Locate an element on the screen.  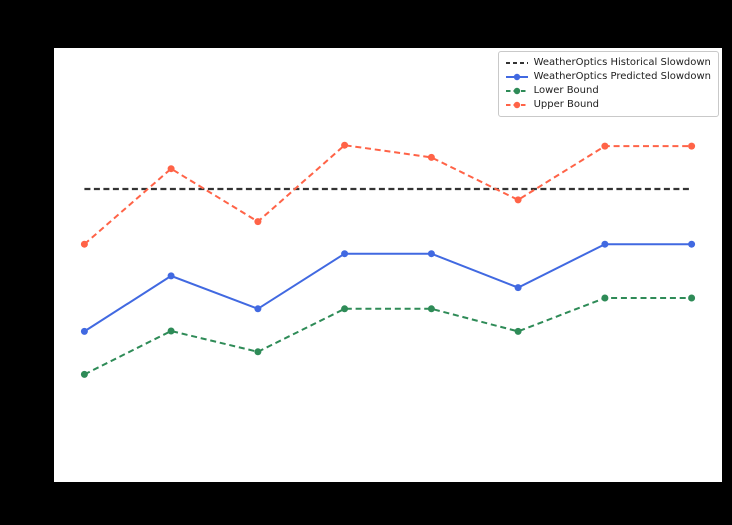
legend-item-predicted-slowdown: WeatherOptics Predicted Slowdown is located at coordinates (608, 77).